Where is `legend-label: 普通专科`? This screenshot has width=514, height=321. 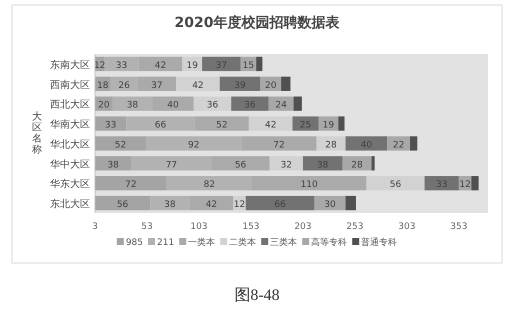 legend-label: 普通专科 is located at coordinates (379, 242).